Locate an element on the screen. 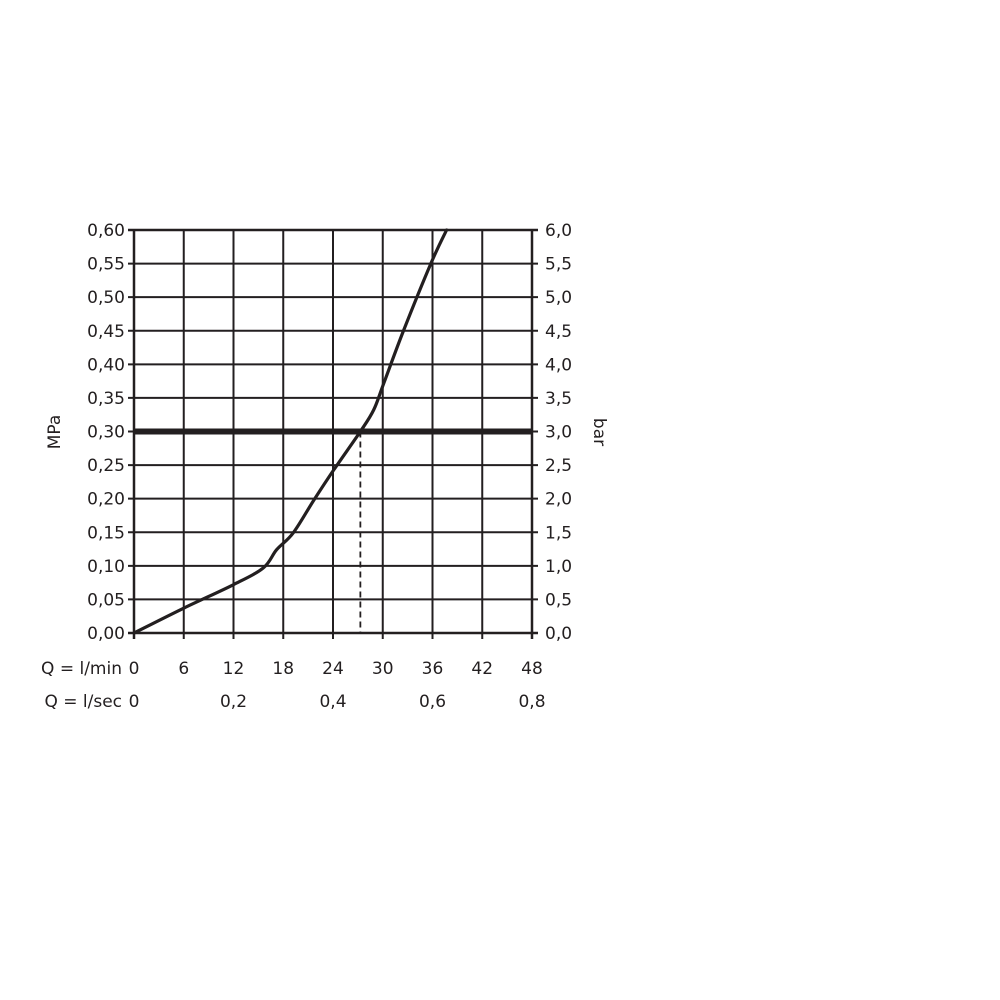  x-axis-label-lsec: Q = l/sec is located at coordinates (83, 702).